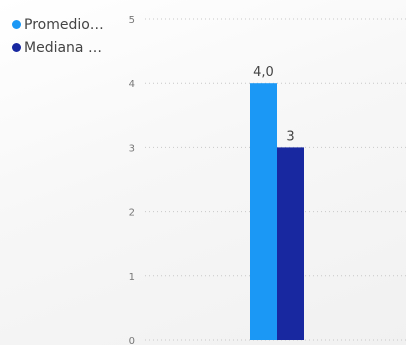 This screenshot has width=406, height=345. What do you see at coordinates (263, 72) in the screenshot?
I see `data-label: 4,0` at bounding box center [263, 72].